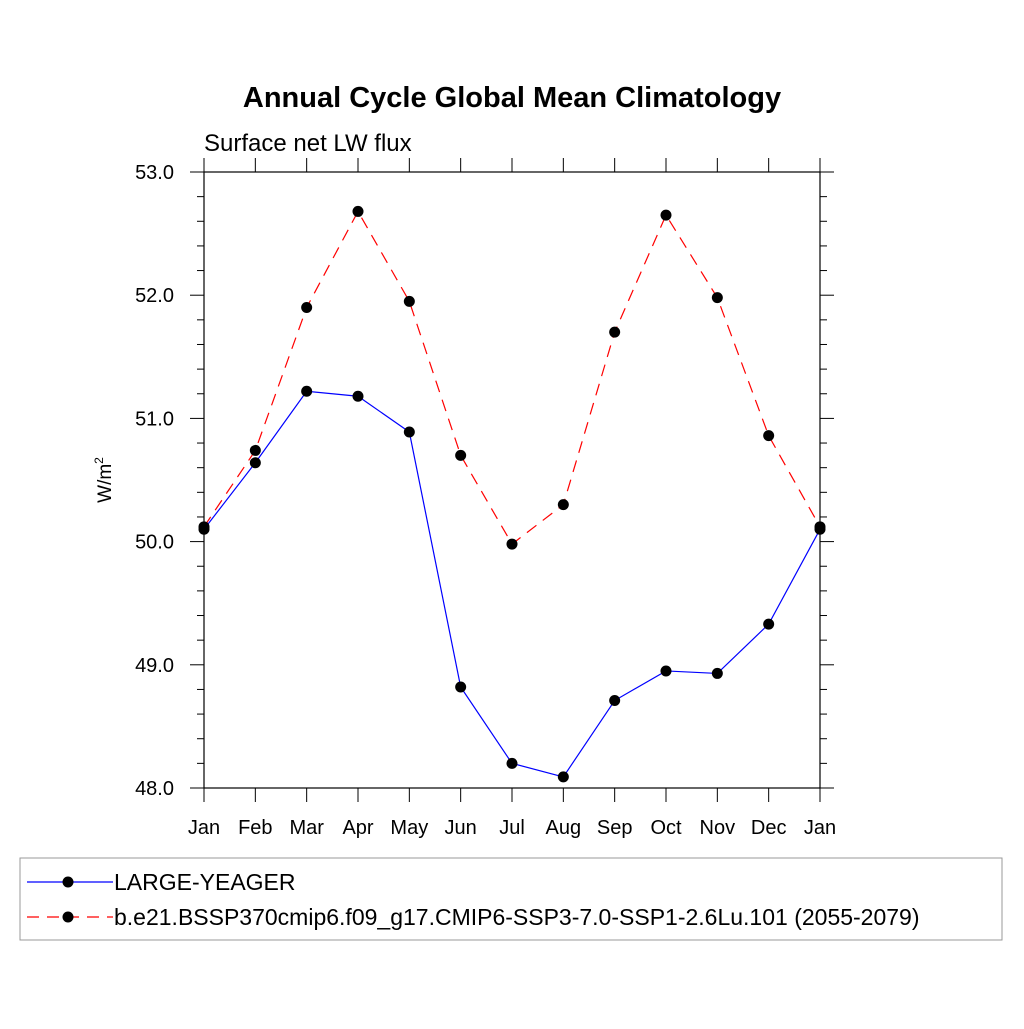  Describe the element at coordinates (154, 666) in the screenshot. I see `y-tick-label: 49.0` at that location.